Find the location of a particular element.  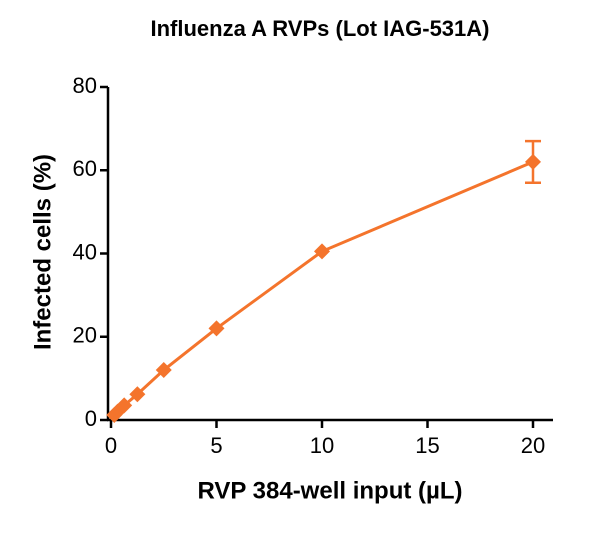

y-tick-label: 40 is located at coordinates (85, 251).